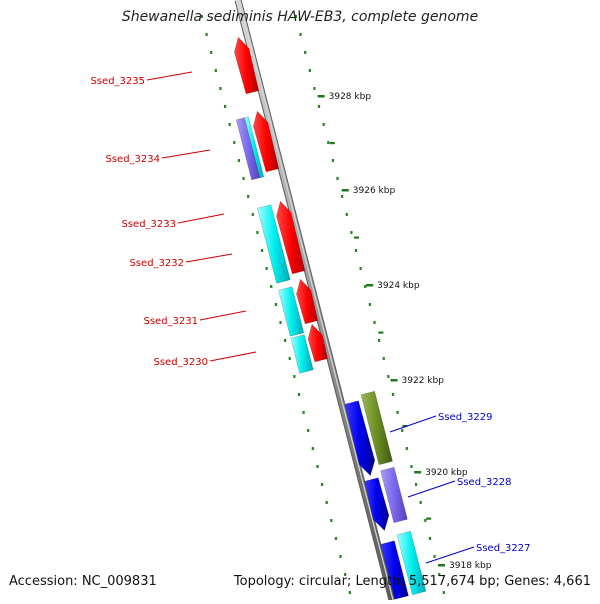 The image size is (600, 604). Describe the element at coordinates (484, 482) in the screenshot. I see `gene-label: Ssed_3228` at that location.